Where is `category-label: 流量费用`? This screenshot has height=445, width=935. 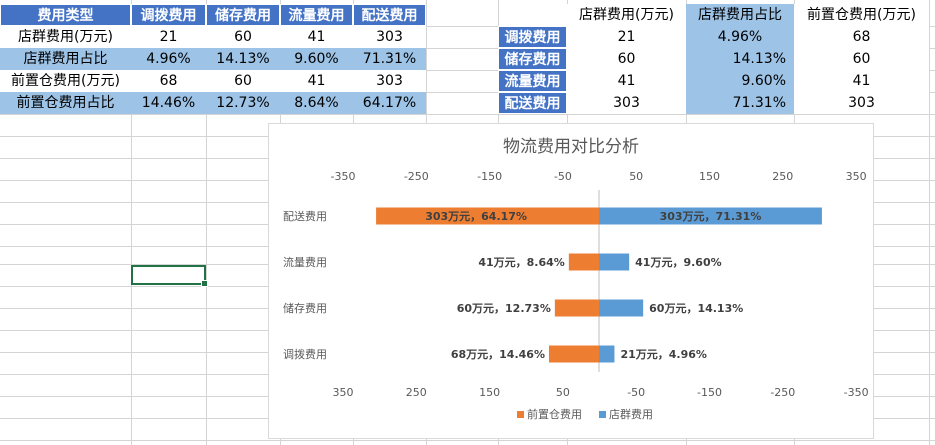 category-label: 流量费用 is located at coordinates (305, 262).